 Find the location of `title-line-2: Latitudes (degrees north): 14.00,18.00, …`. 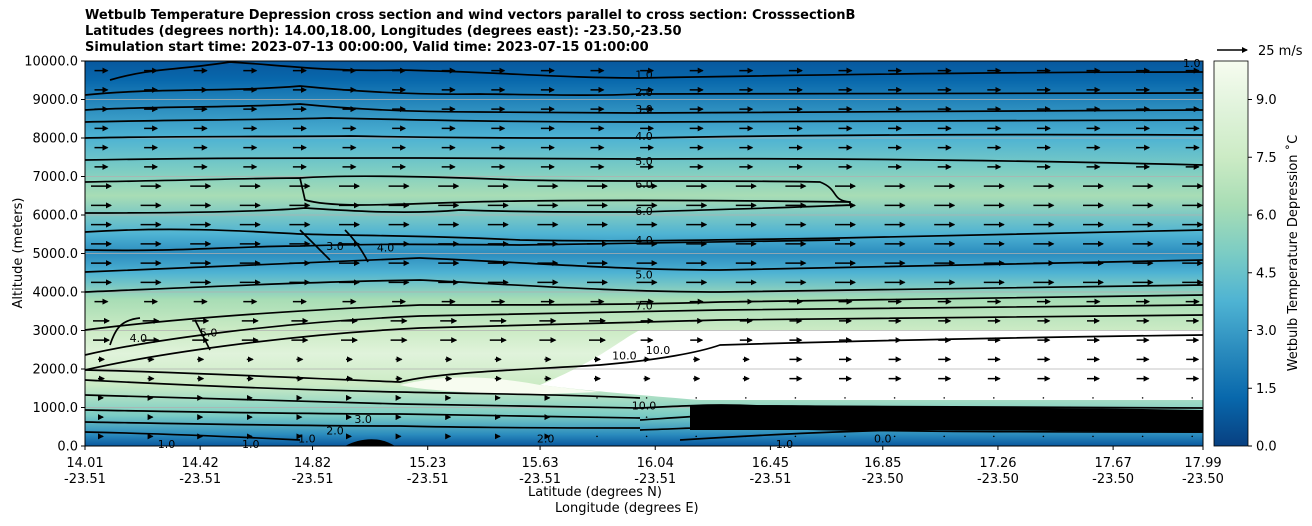

title-line-2: Latitudes (degrees north): 14.00,18.00, … is located at coordinates (383, 31).